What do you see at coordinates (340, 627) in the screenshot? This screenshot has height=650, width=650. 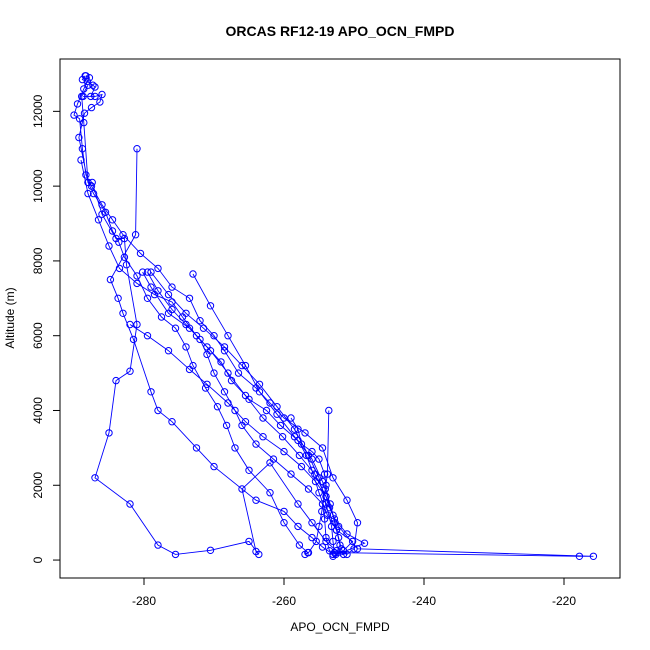 I see `x-axis-label: APO_OCN_FMPD` at bounding box center [340, 627].